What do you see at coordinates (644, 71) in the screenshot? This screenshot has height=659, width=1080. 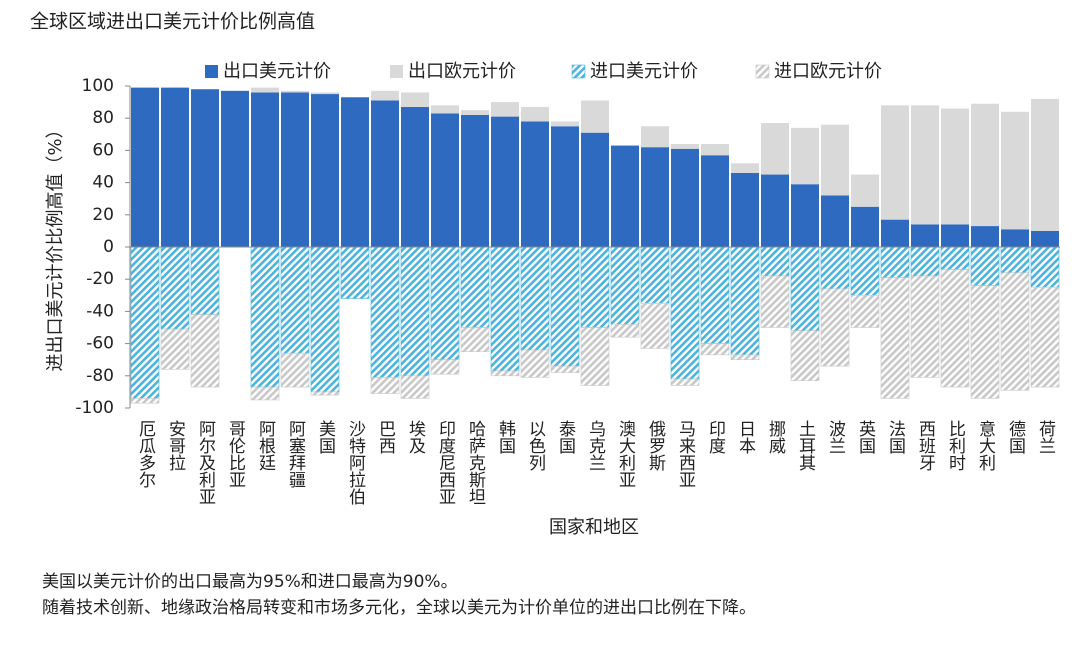 I see `legend-label: 进口美元计价` at bounding box center [644, 71].